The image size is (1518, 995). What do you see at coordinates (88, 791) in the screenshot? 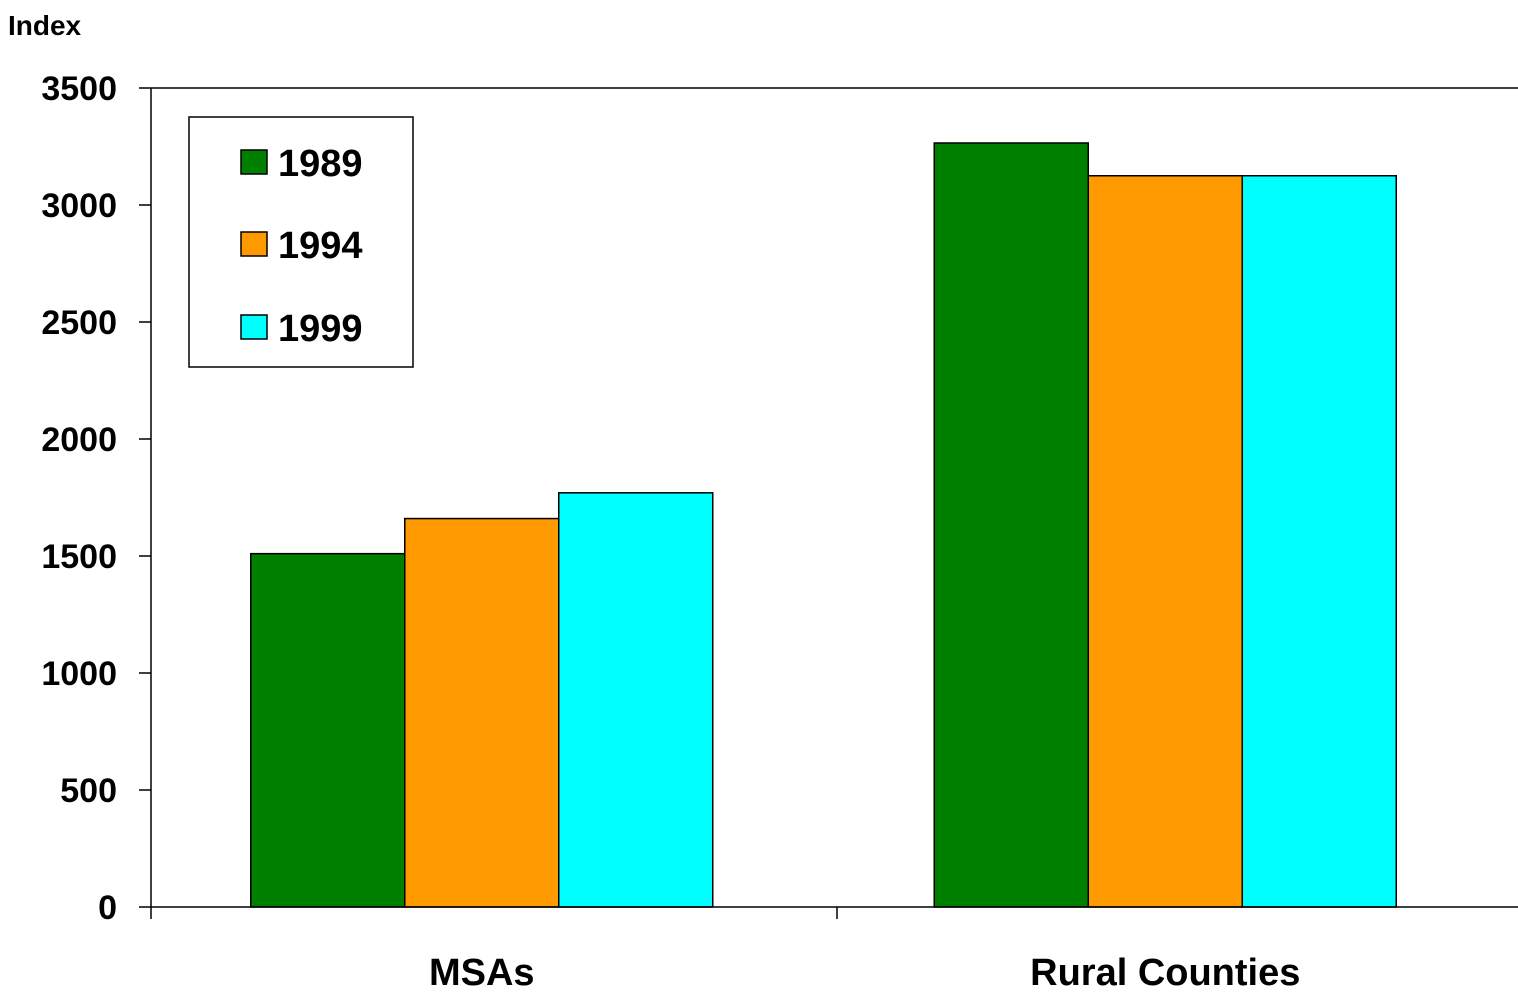
I see `y-tick-label: 500` at bounding box center [88, 791].